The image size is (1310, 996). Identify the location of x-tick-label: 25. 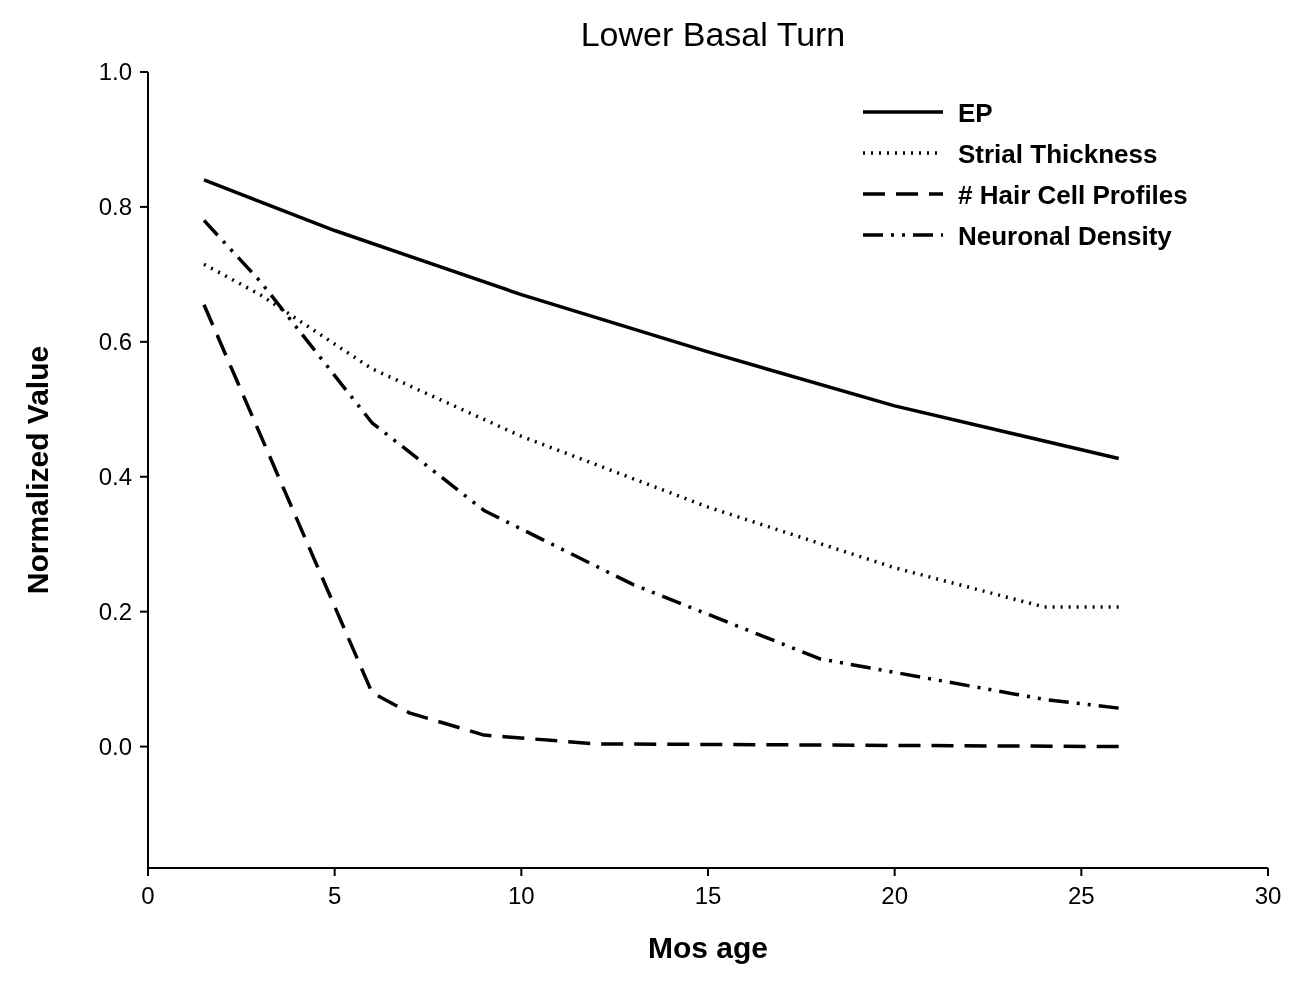
(1081, 895).